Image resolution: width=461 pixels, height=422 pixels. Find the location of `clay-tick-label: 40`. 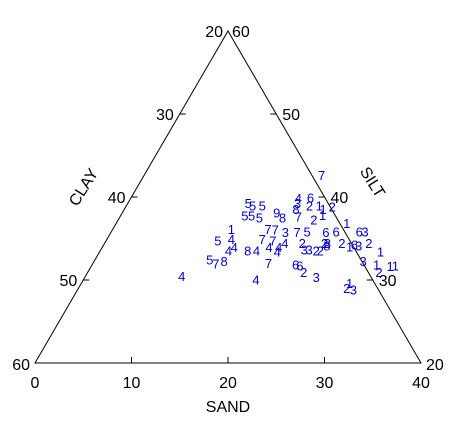

clay-tick-label: 40 is located at coordinates (117, 198).